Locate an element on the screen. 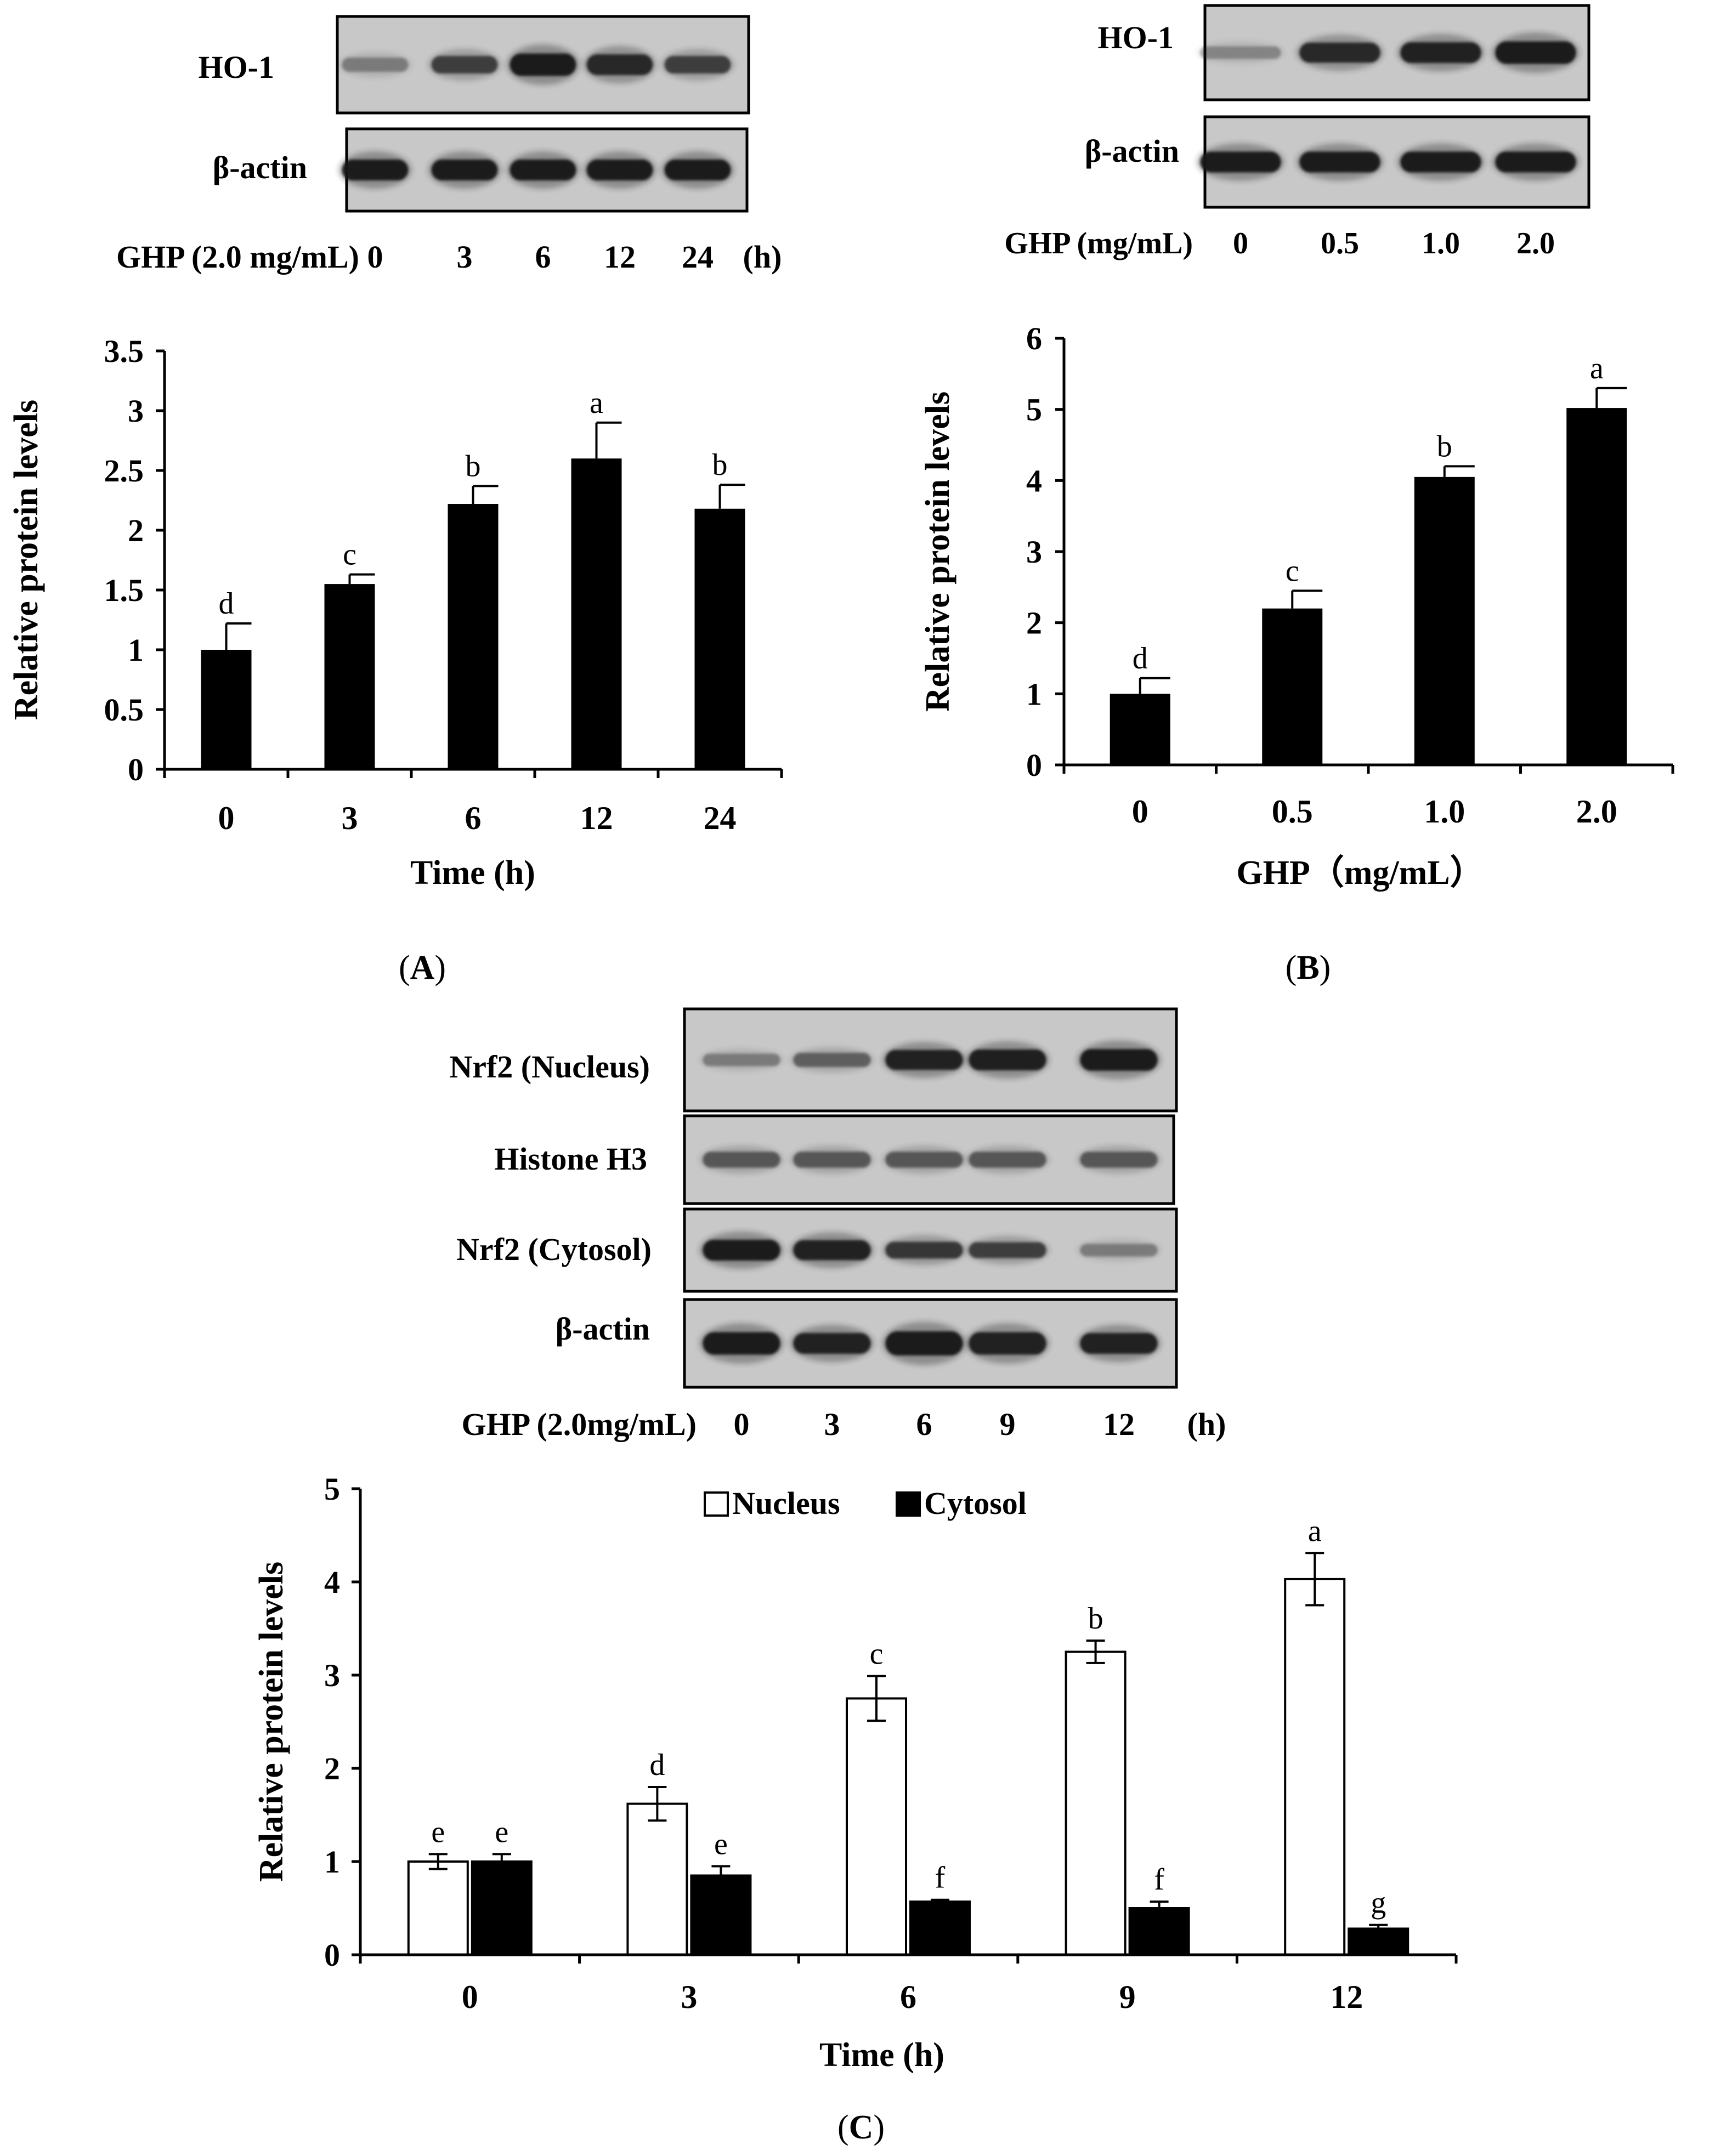  blot-c-bands-actin is located at coordinates (930, 1343).